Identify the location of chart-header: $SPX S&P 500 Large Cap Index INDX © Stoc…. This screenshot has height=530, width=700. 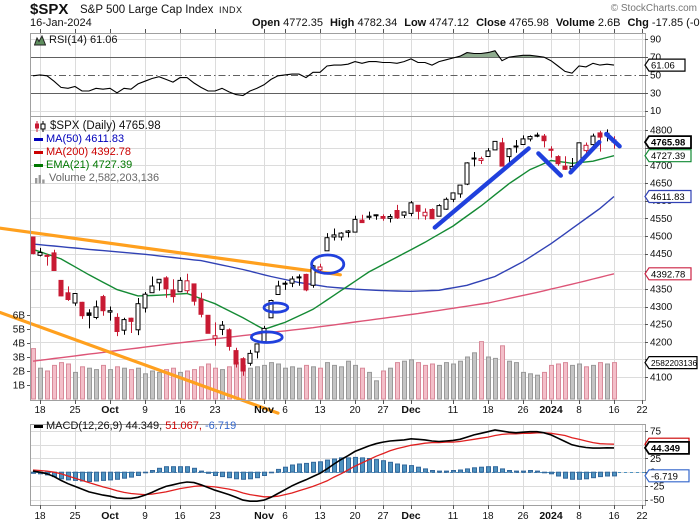
(350, 16).